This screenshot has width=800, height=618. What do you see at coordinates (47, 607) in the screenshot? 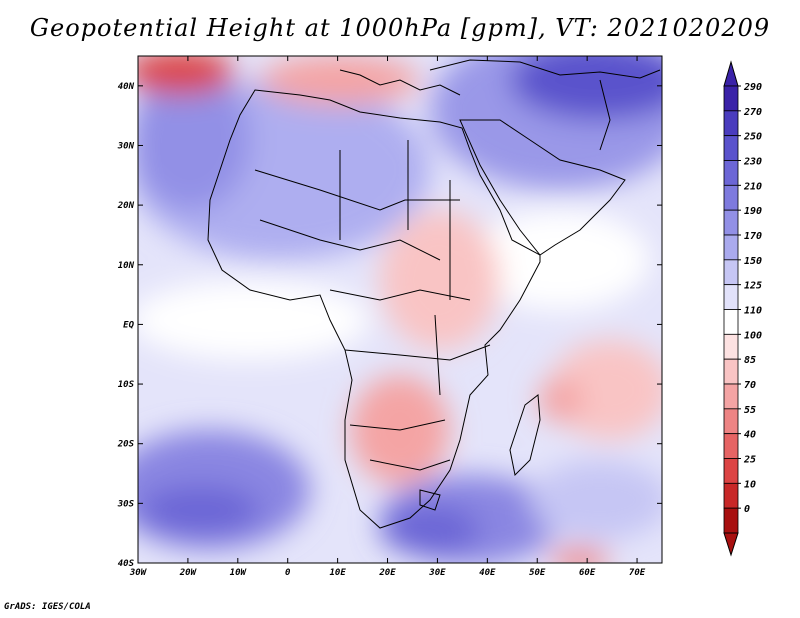
I see `credit-text: GrADS: IGES/COLA` at bounding box center [47, 607].